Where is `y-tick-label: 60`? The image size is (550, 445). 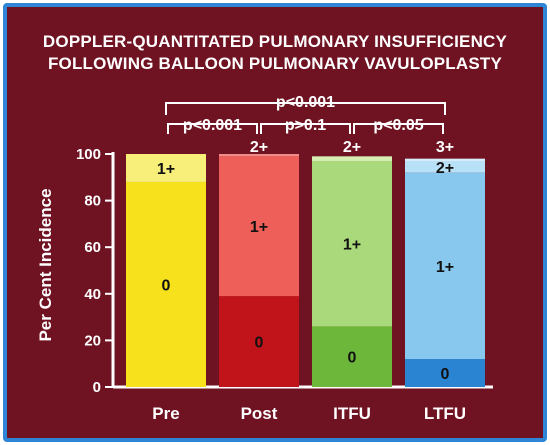
y-tick-label: 60 is located at coordinates (92, 247).